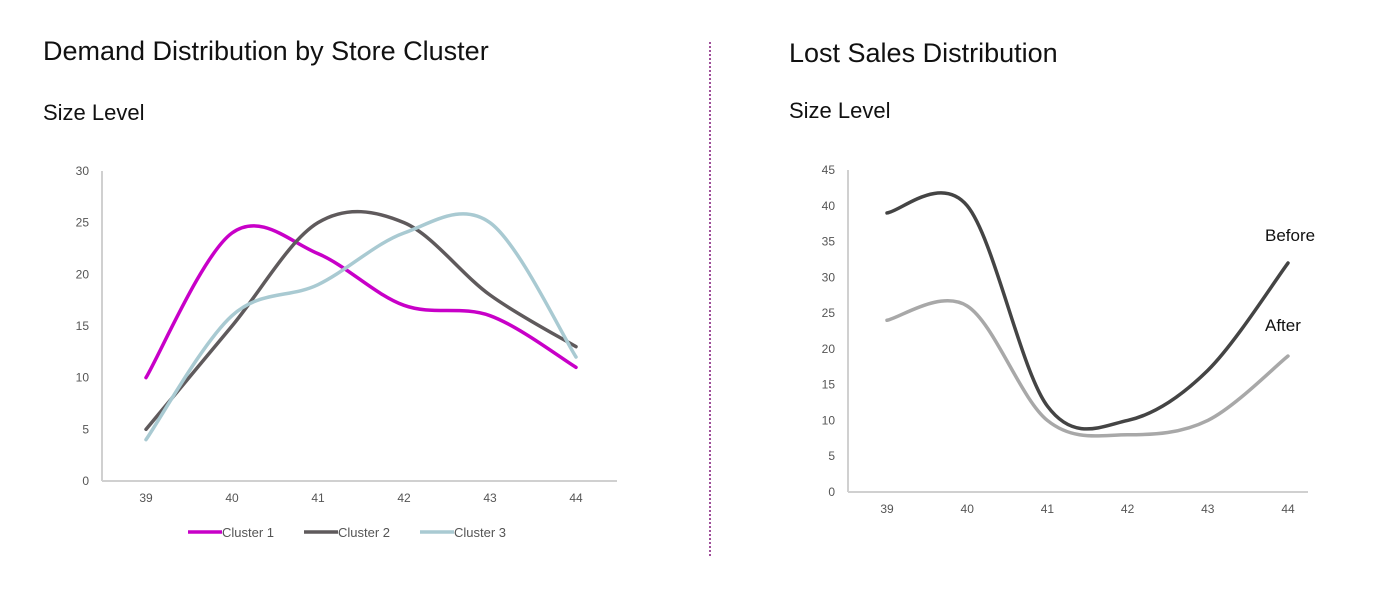  I want to click on chart1-subtitle: Size Level, so click(94, 112).